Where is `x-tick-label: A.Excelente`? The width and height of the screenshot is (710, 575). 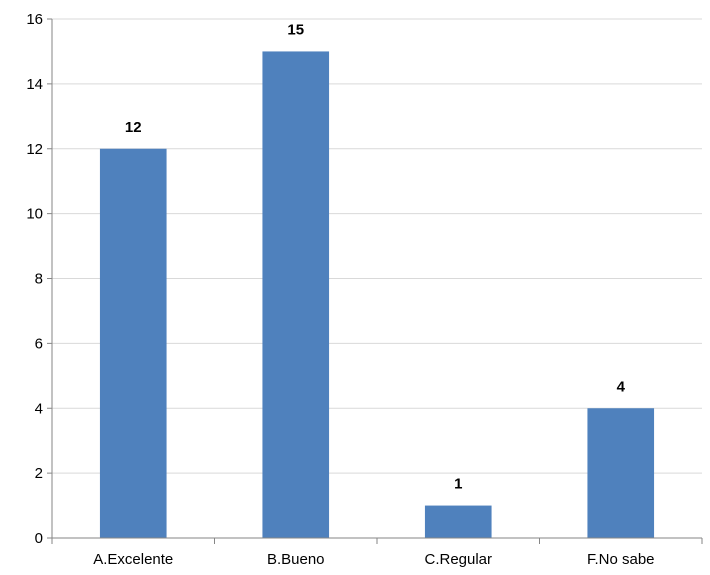
x-tick-label: A.Excelente is located at coordinates (133, 559).